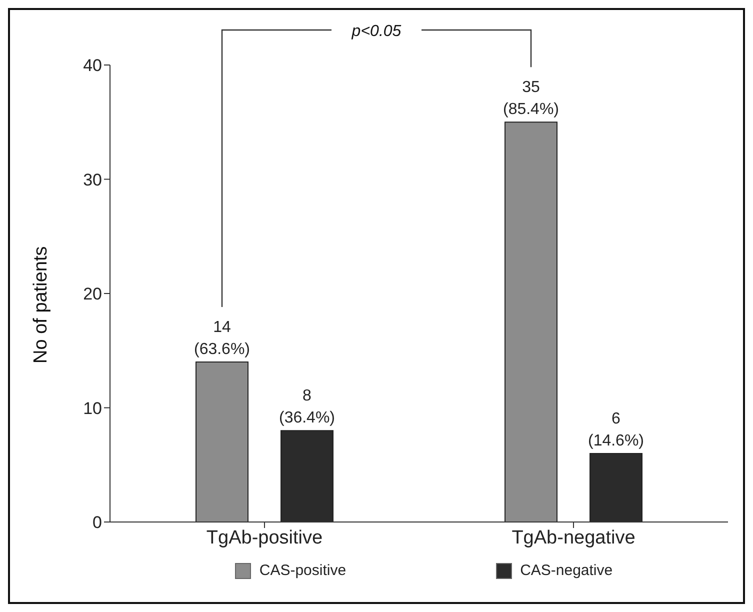  Describe the element at coordinates (264, 537) in the screenshot. I see `x-tick-label: TgAb-positive` at that location.